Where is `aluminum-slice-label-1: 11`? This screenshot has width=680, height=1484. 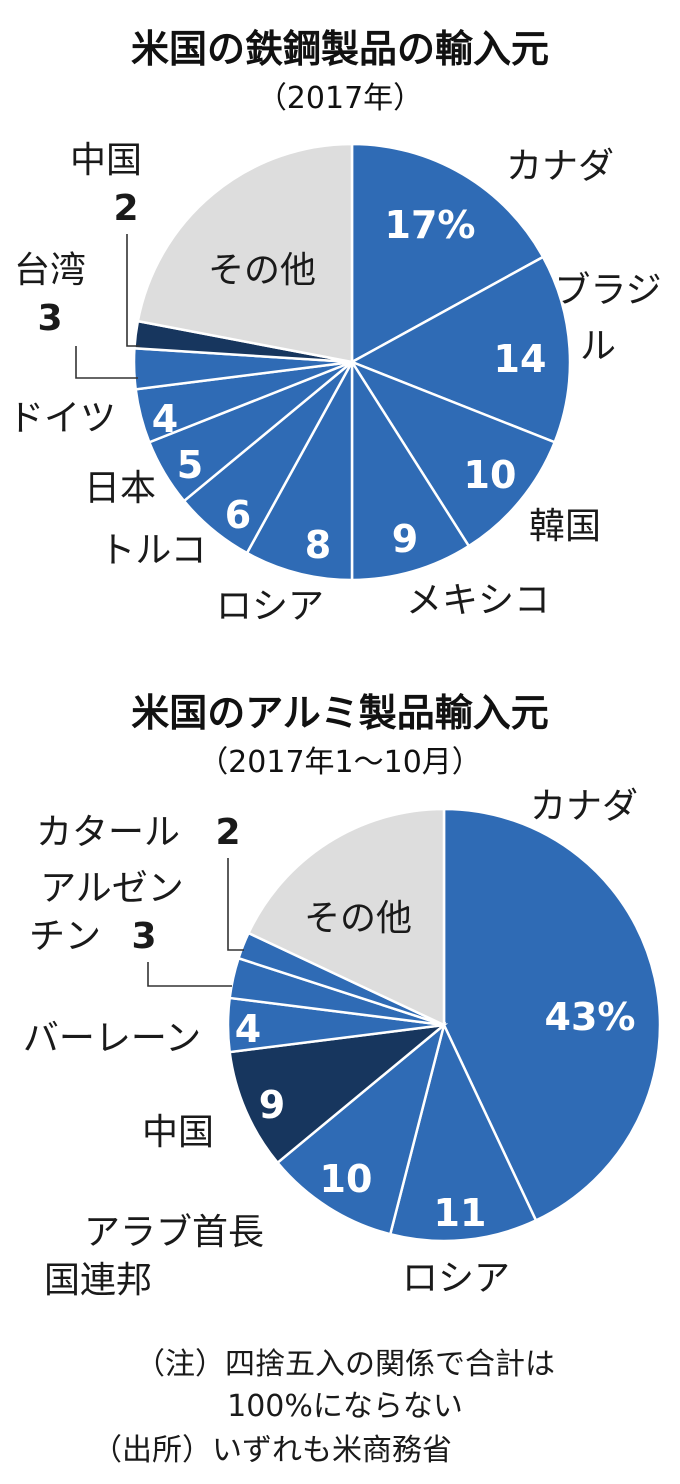
aluminum-slice-label-1: 11 is located at coordinates (460, 1213).